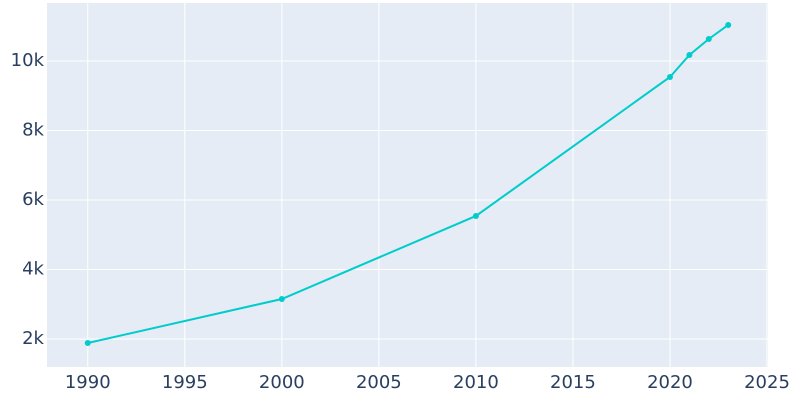  I want to click on x-tick-label: 2020, so click(670, 382).